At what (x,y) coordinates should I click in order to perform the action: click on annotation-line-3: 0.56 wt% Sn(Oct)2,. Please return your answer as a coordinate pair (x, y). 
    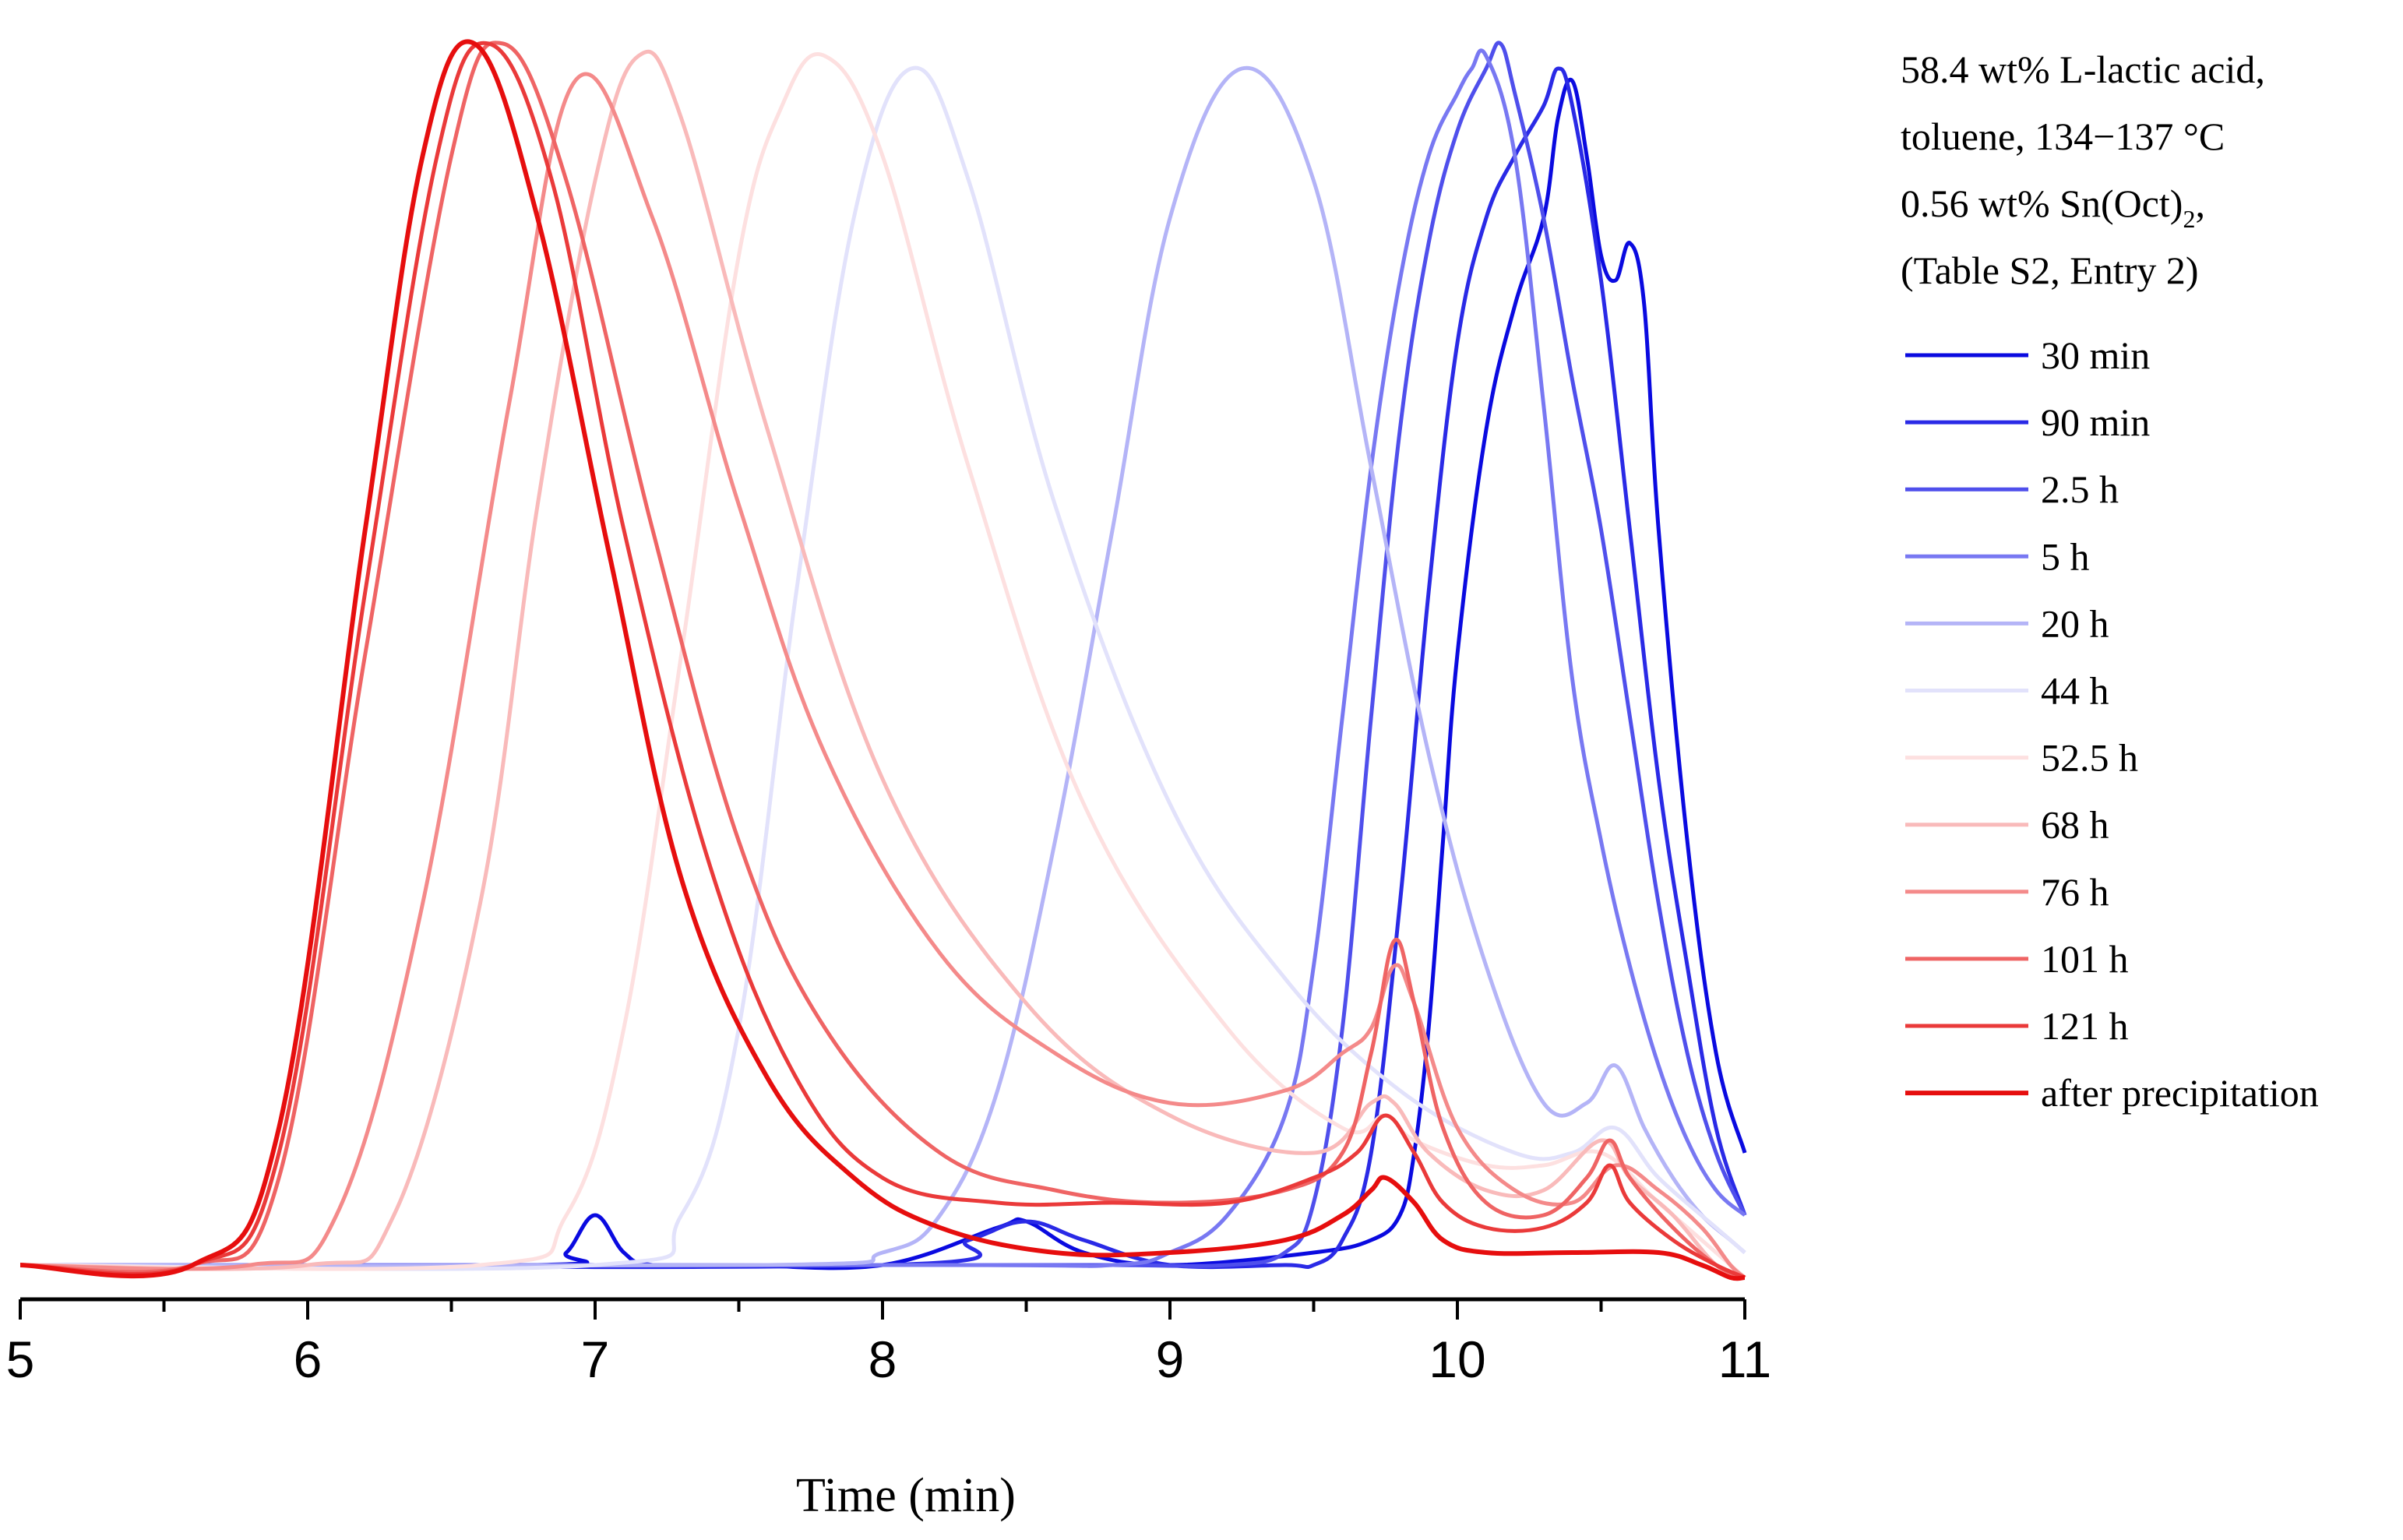
    Looking at the image, I should click on (2053, 207).